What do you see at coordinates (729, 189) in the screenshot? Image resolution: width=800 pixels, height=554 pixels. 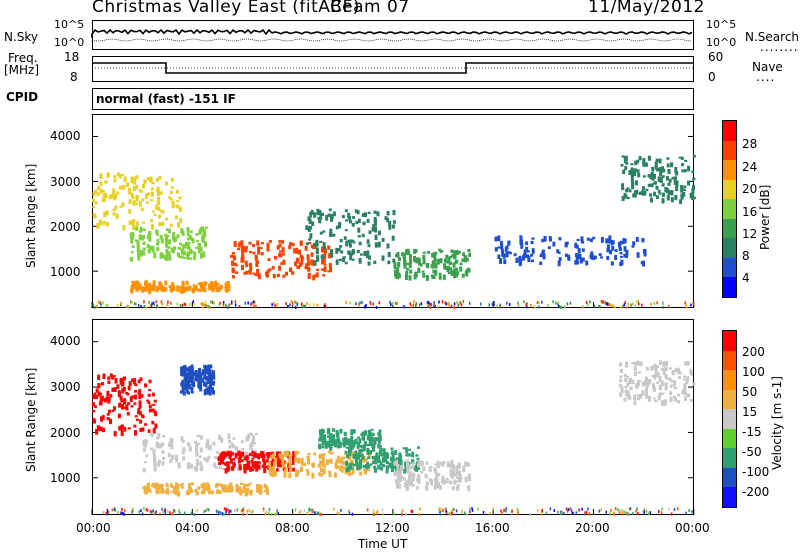 I see `colorbar-segment` at bounding box center [729, 189].